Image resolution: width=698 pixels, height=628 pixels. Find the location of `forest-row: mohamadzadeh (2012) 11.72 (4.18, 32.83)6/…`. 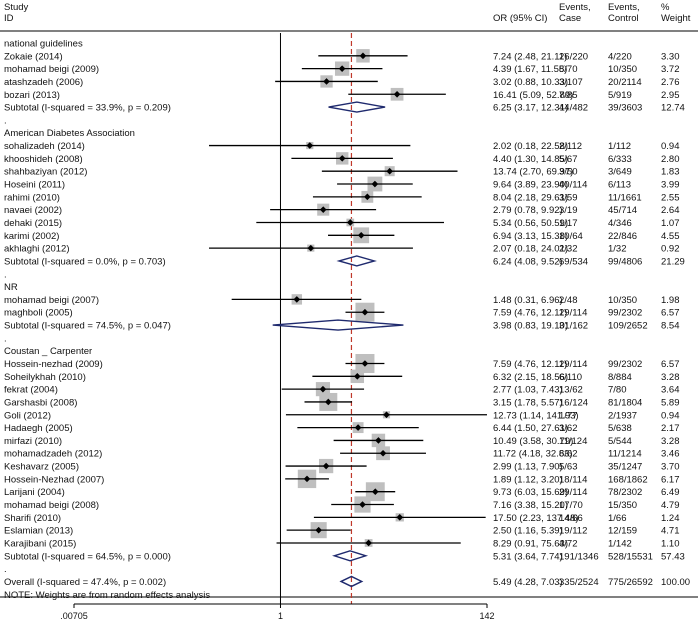

forest-row: mohamadzadeh (2012) 11.72 (4.18, 32.83)6/… is located at coordinates (342, 453).